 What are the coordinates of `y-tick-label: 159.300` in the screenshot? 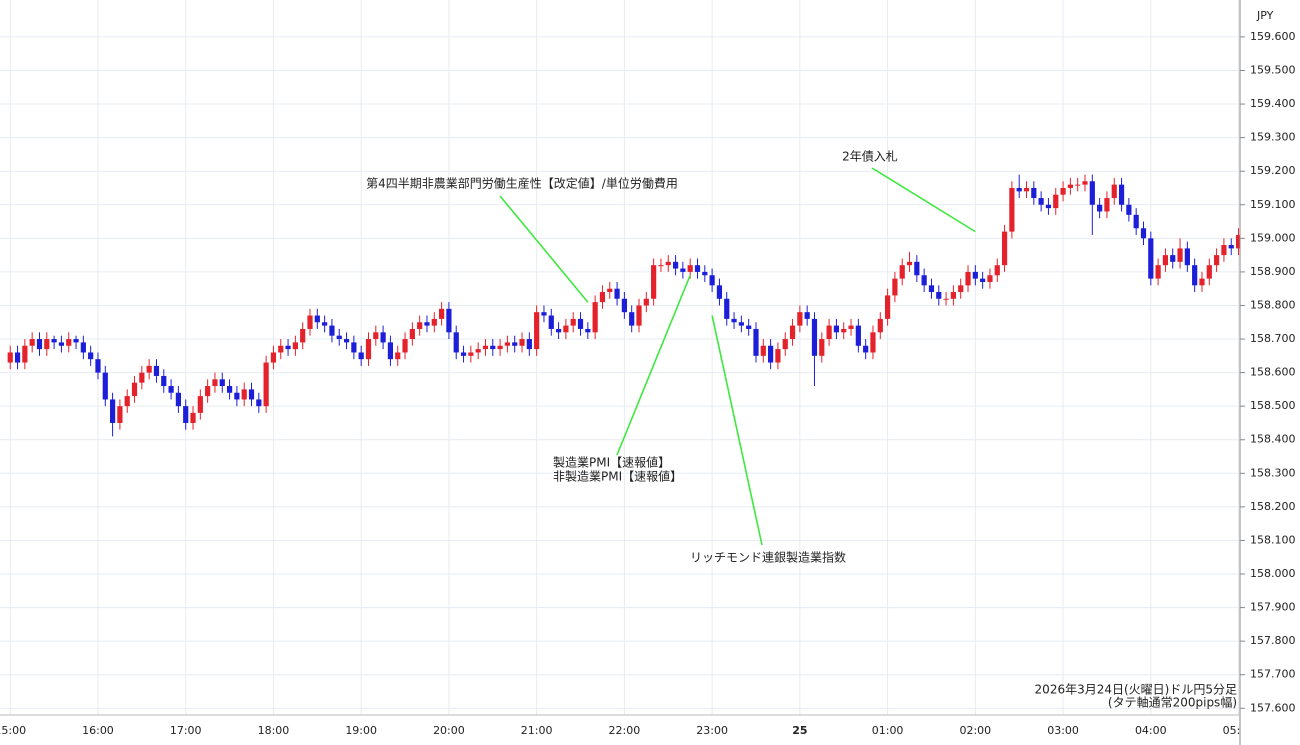 It's located at (1273, 137).